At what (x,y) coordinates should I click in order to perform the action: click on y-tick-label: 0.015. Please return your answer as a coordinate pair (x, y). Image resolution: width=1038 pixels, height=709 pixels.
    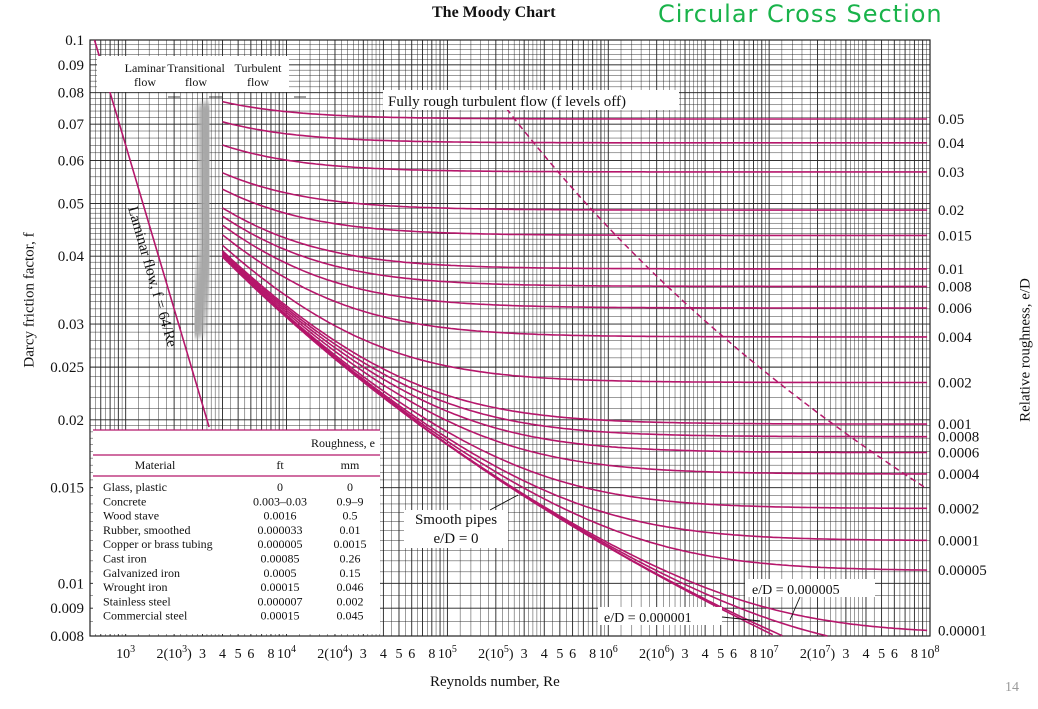
    Looking at the image, I should click on (67, 489).